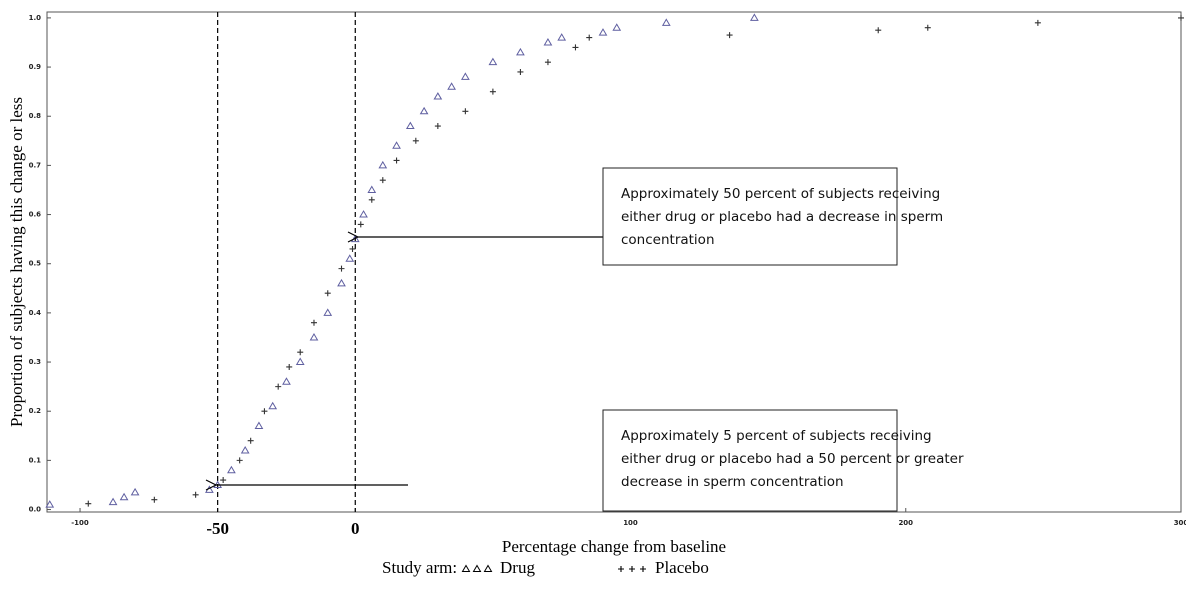 The height and width of the screenshot is (604, 1186). I want to click on y-tick-label: 0.6, so click(35, 215).